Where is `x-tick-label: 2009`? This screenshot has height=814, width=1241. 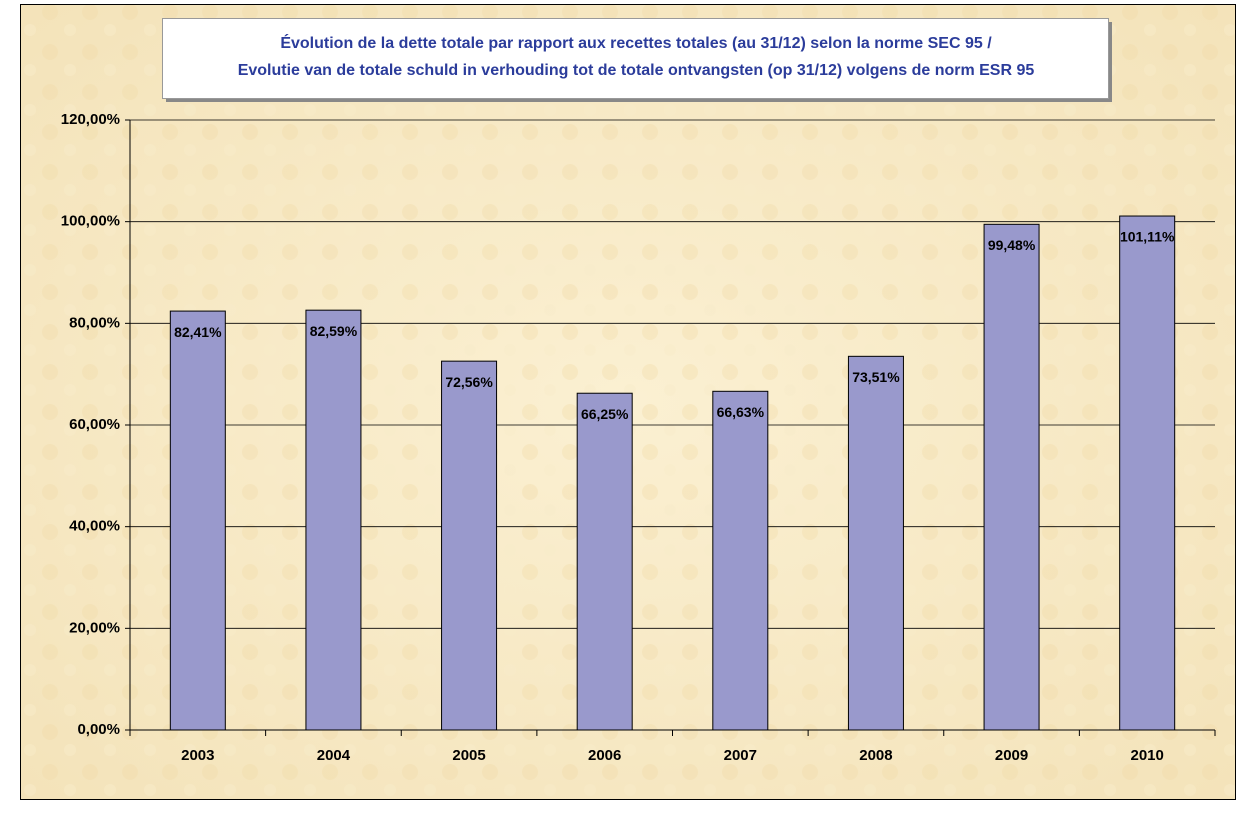
x-tick-label: 2009 is located at coordinates (1011, 755).